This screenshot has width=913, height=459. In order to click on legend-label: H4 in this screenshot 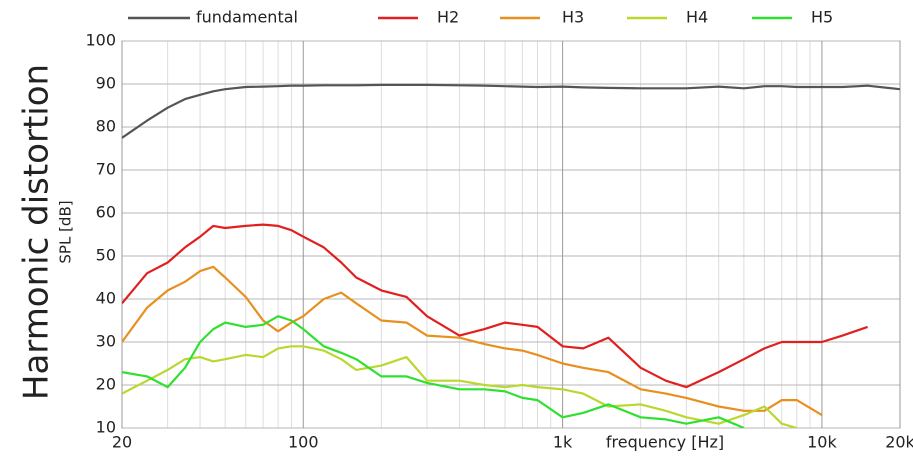, I will do `click(697, 17)`.